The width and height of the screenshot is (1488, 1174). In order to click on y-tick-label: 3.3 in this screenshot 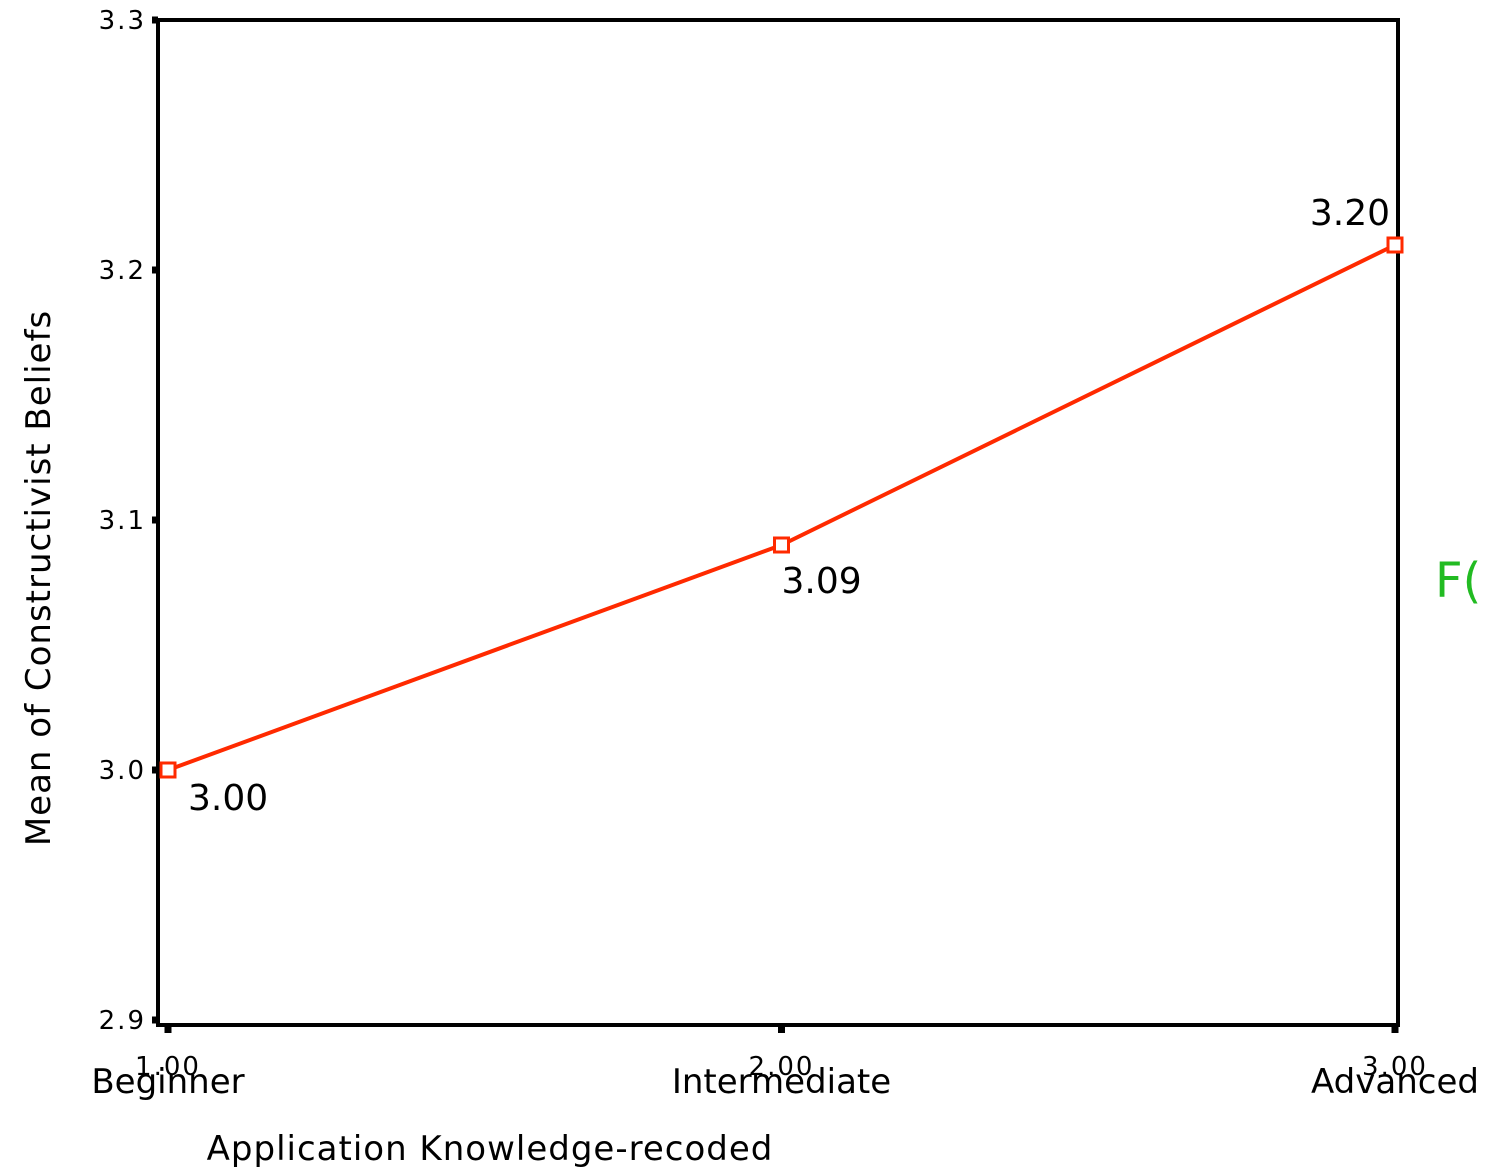, I will do `click(122, 21)`.